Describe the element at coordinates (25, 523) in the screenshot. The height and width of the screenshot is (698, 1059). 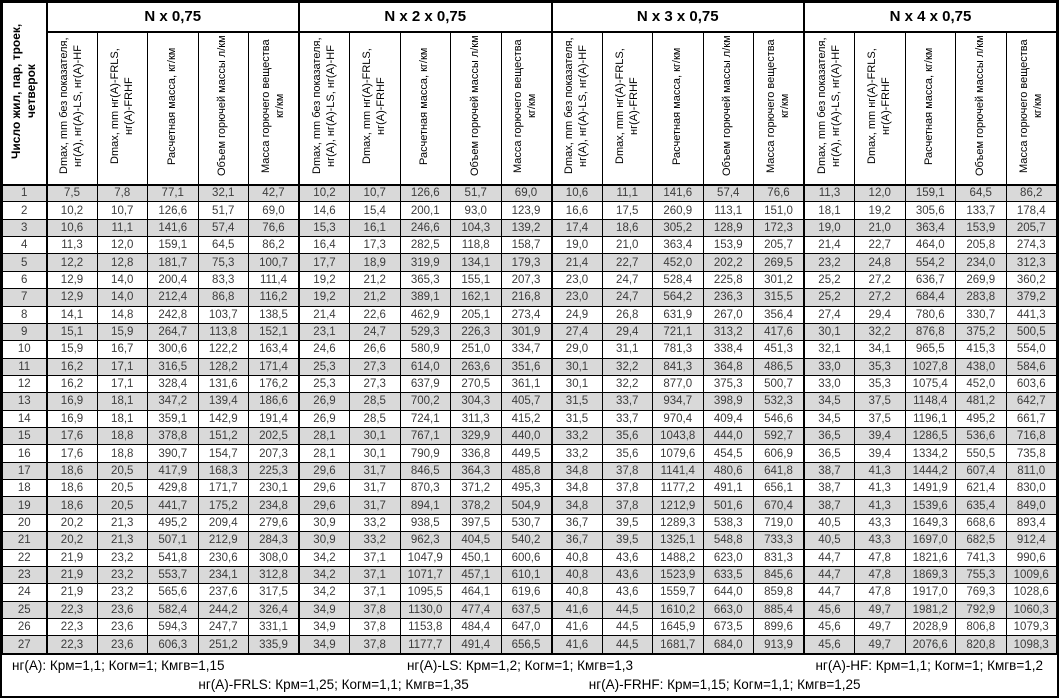
I see `row-number: 20` at that location.